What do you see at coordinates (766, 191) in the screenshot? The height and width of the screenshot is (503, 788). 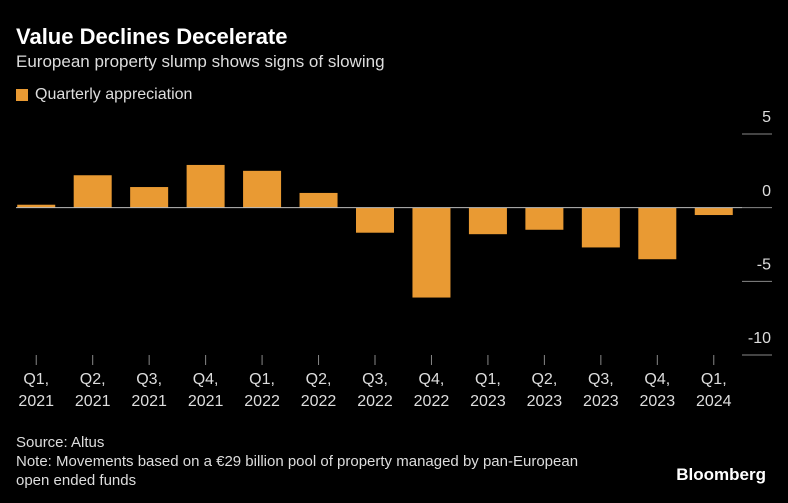 I see `y-tick-label: 0` at bounding box center [766, 191].